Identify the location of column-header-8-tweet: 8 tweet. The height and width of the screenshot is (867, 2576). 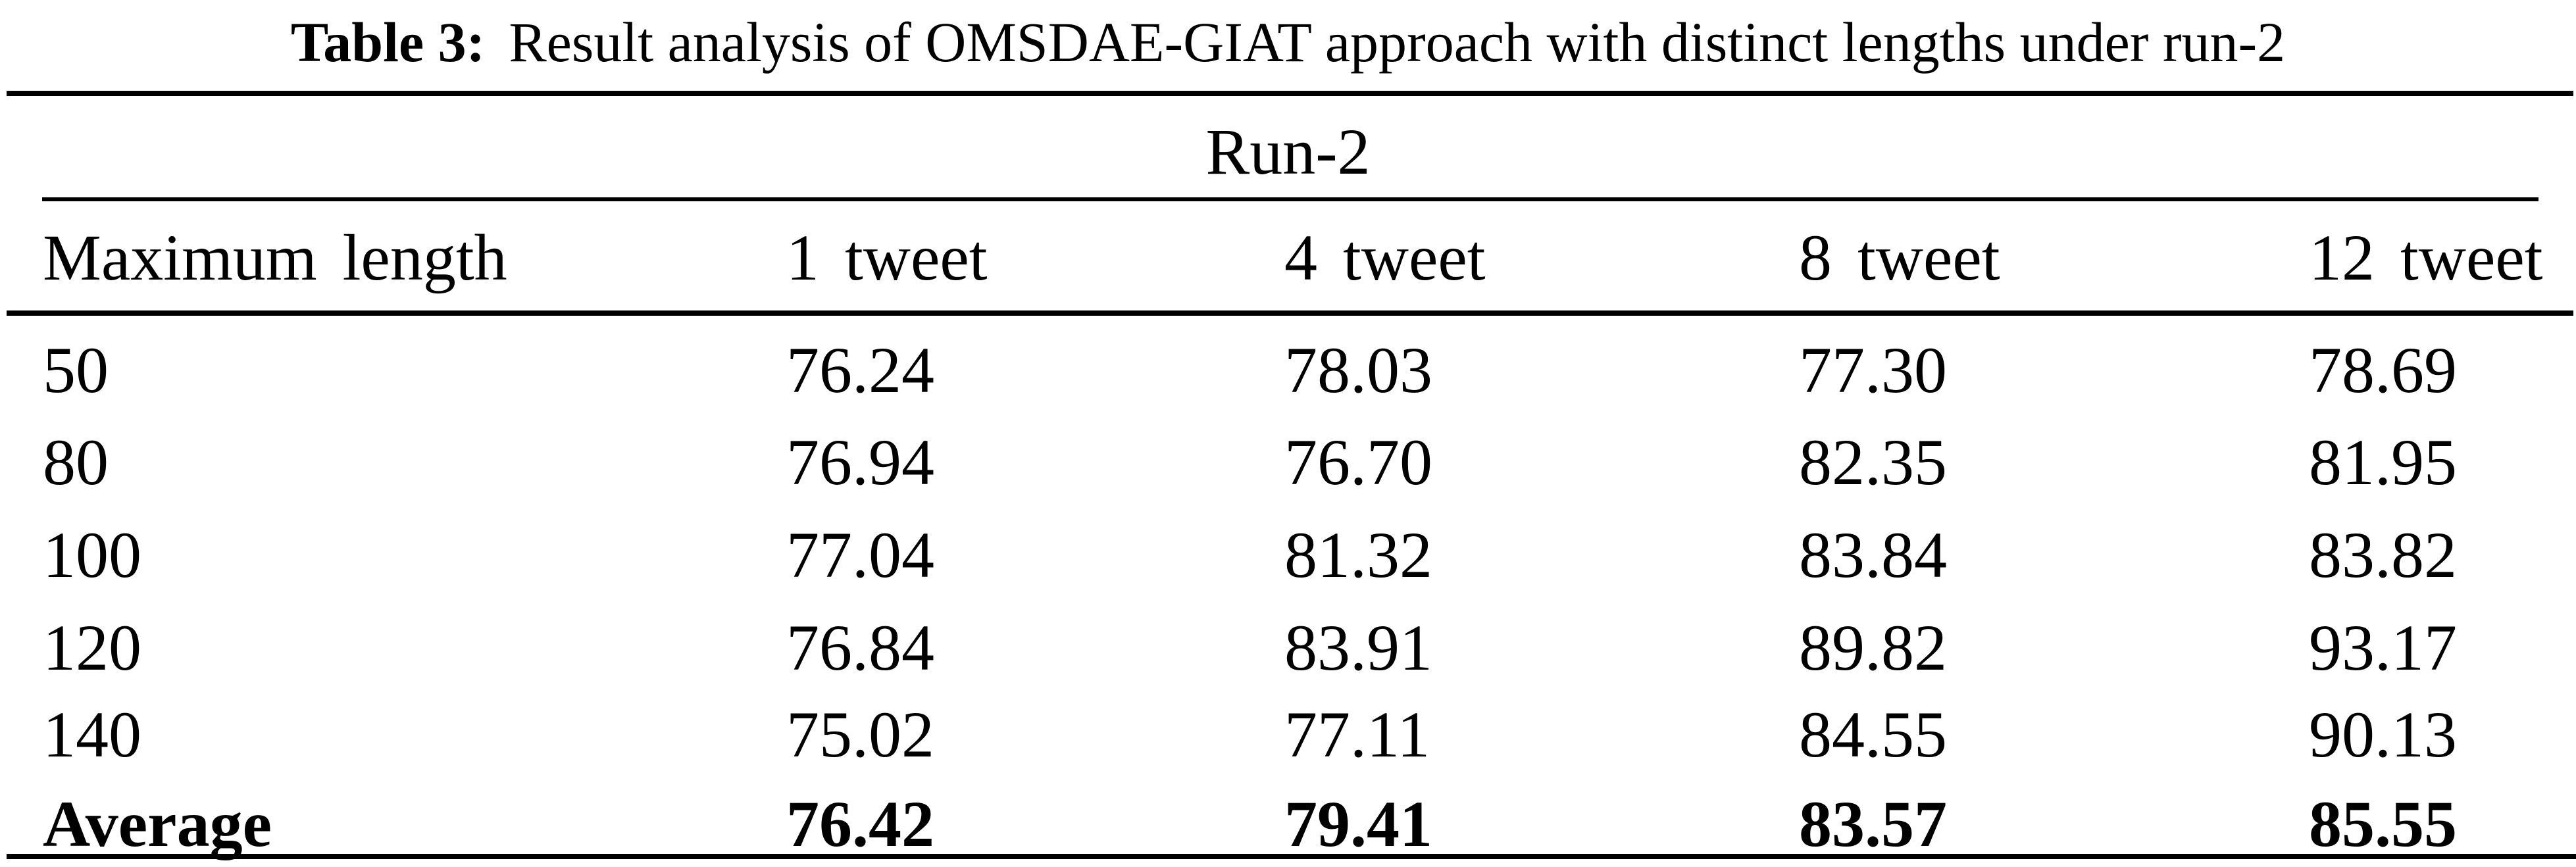
(1899, 257).